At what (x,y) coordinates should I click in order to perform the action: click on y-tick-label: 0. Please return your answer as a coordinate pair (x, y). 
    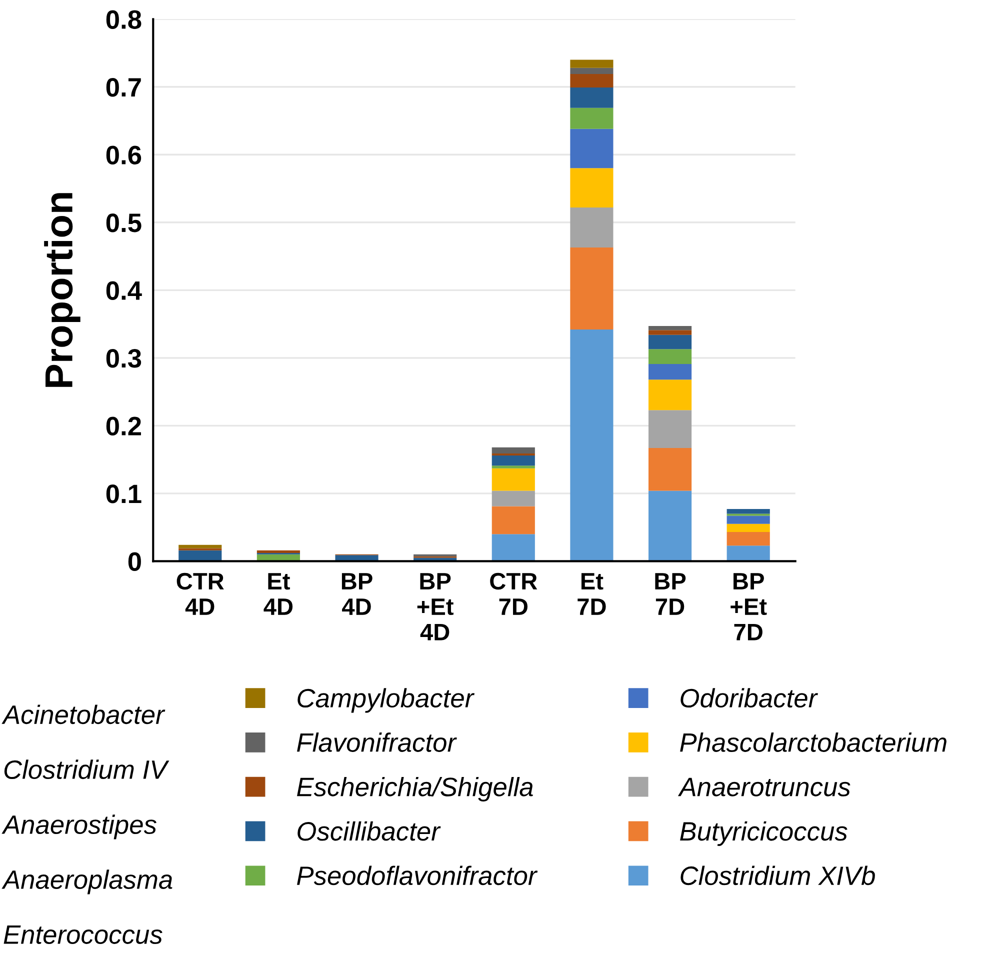
    Looking at the image, I should click on (134, 561).